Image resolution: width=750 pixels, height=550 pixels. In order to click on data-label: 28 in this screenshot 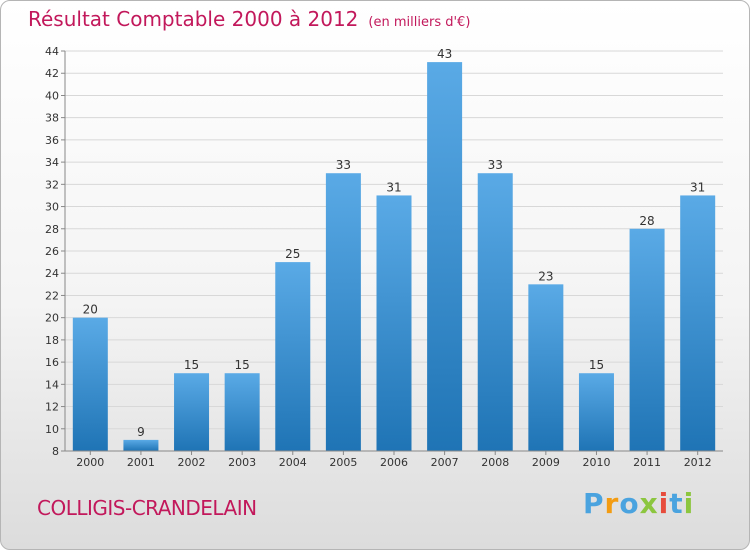, I will do `click(646, 221)`.